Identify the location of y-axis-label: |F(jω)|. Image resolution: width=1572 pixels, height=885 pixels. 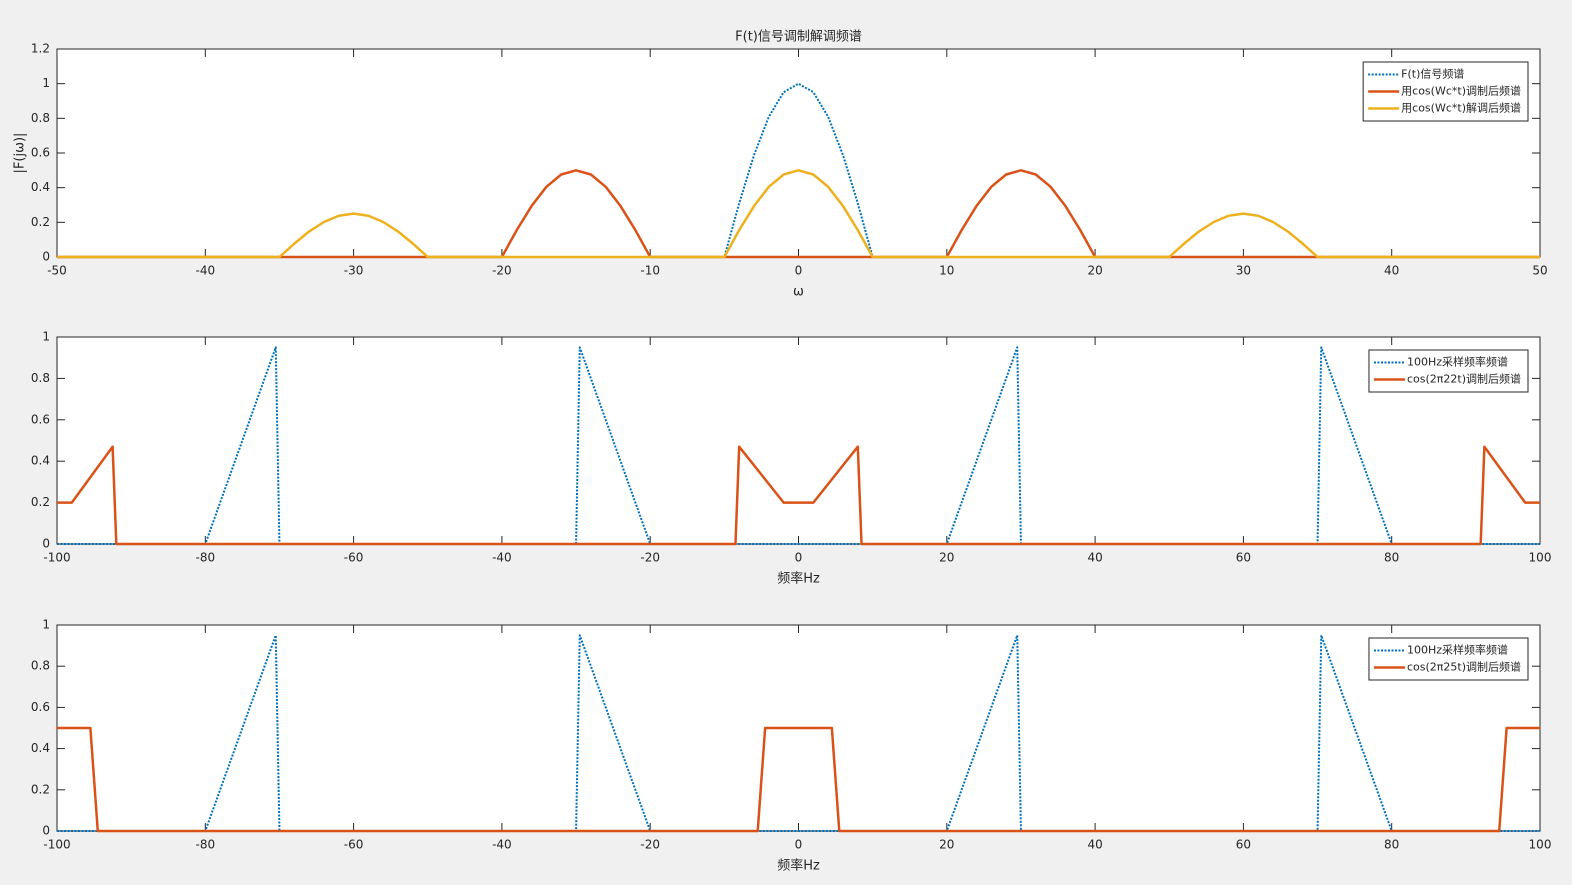
(20, 153).